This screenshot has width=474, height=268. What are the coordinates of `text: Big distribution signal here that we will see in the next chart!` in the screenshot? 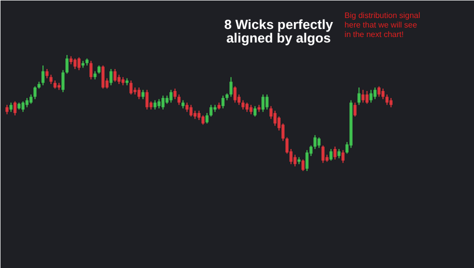 It's located at (382, 25).